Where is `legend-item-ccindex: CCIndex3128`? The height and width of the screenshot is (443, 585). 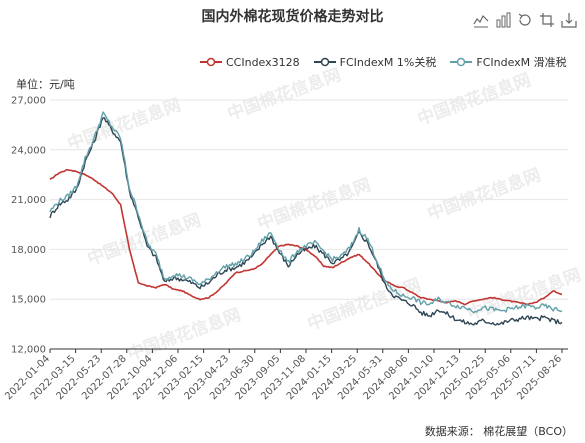 legend-item-ccindex: CCIndex3128 is located at coordinates (250, 62).